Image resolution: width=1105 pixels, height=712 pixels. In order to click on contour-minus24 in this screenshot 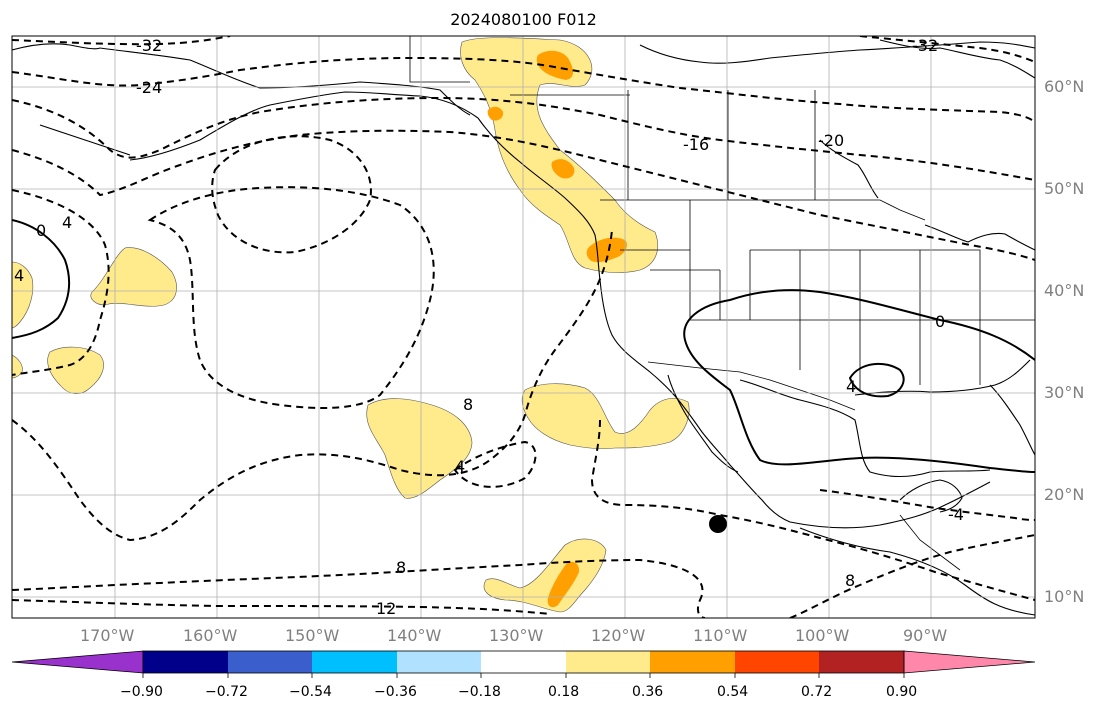, I will do `click(523, 89)`.